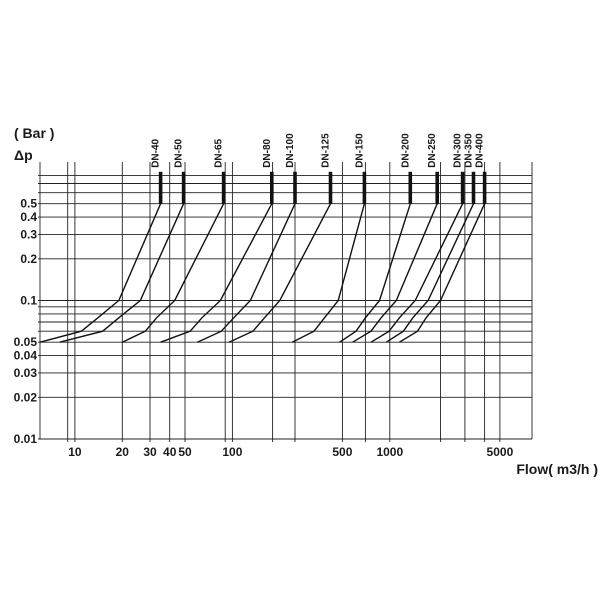  Describe the element at coordinates (170, 452) in the screenshot. I see `x-tick-label: 40` at that location.